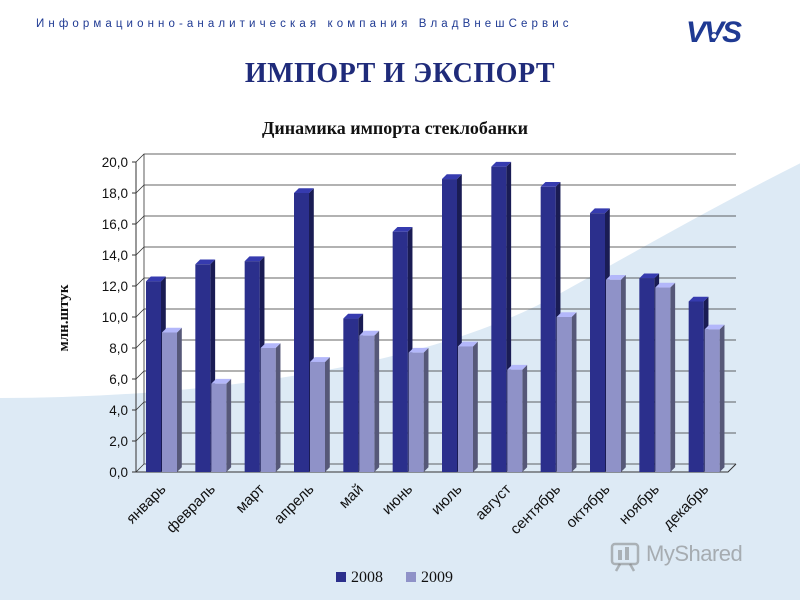 This screenshot has height=600, width=800. I want to click on y-tick-label: 14,0, so click(115, 255).